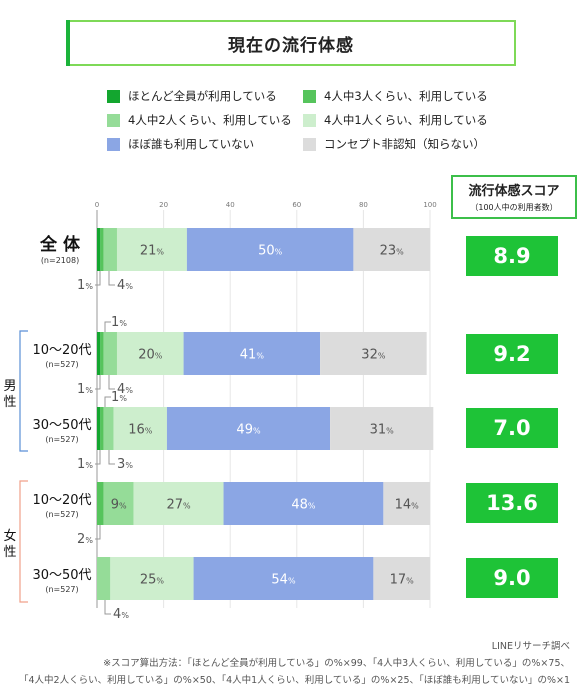  I want to click on legend-item: ほとんど全員が利用している, so click(192, 96).